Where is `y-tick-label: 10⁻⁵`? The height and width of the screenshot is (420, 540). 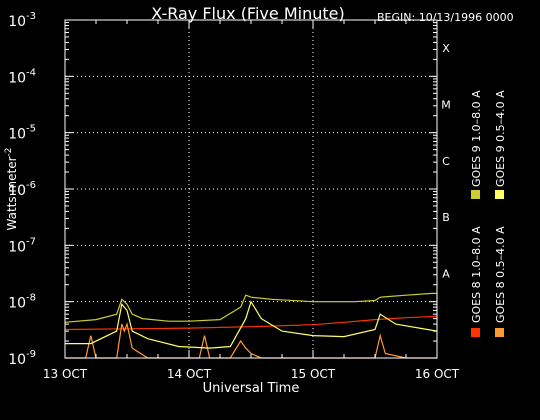 y-tick-label: 10⁻⁵ is located at coordinates (22, 133).